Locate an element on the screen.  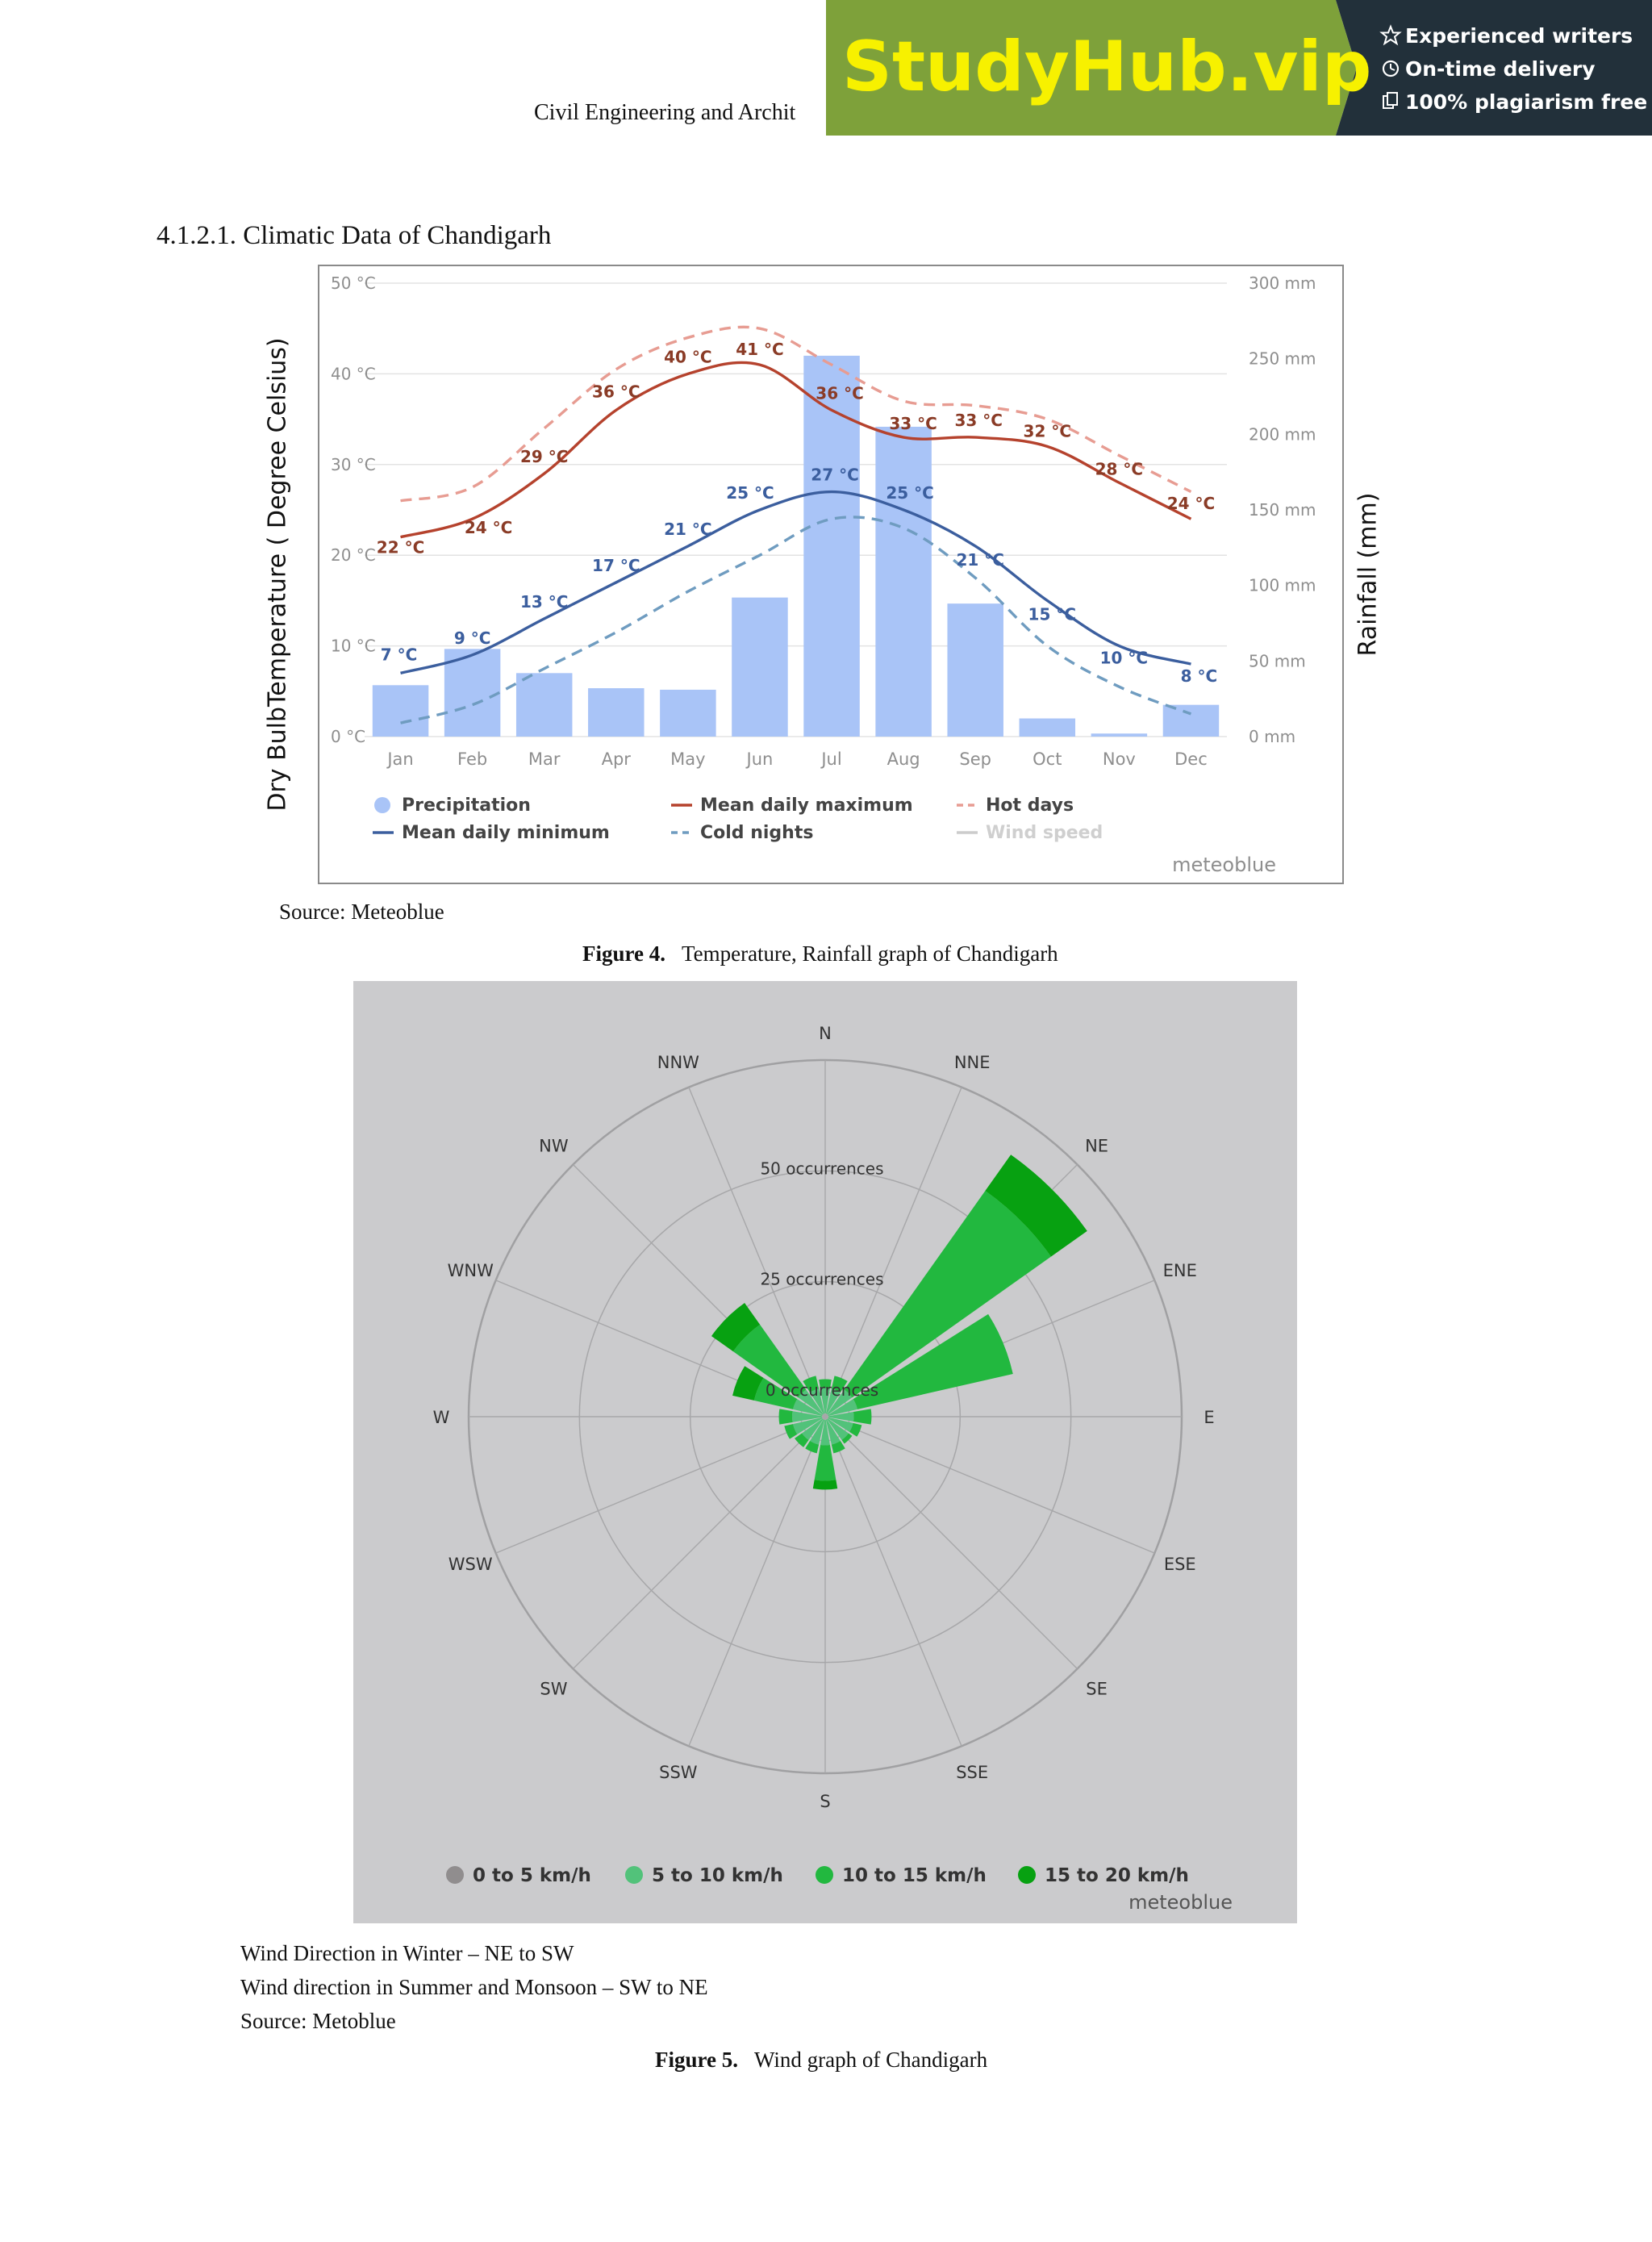
direction-label: WNW is located at coordinates (471, 1271).